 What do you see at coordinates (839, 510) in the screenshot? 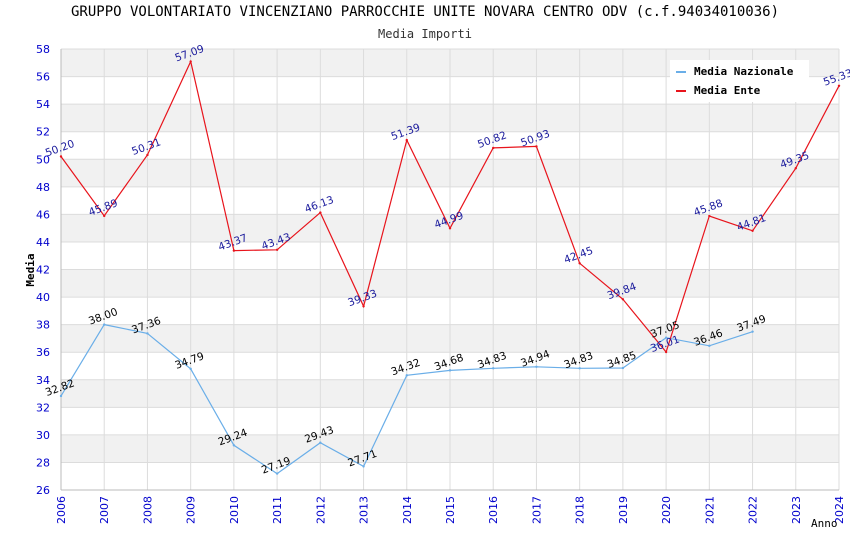
I see `x-tick-label: 2024` at bounding box center [839, 510].